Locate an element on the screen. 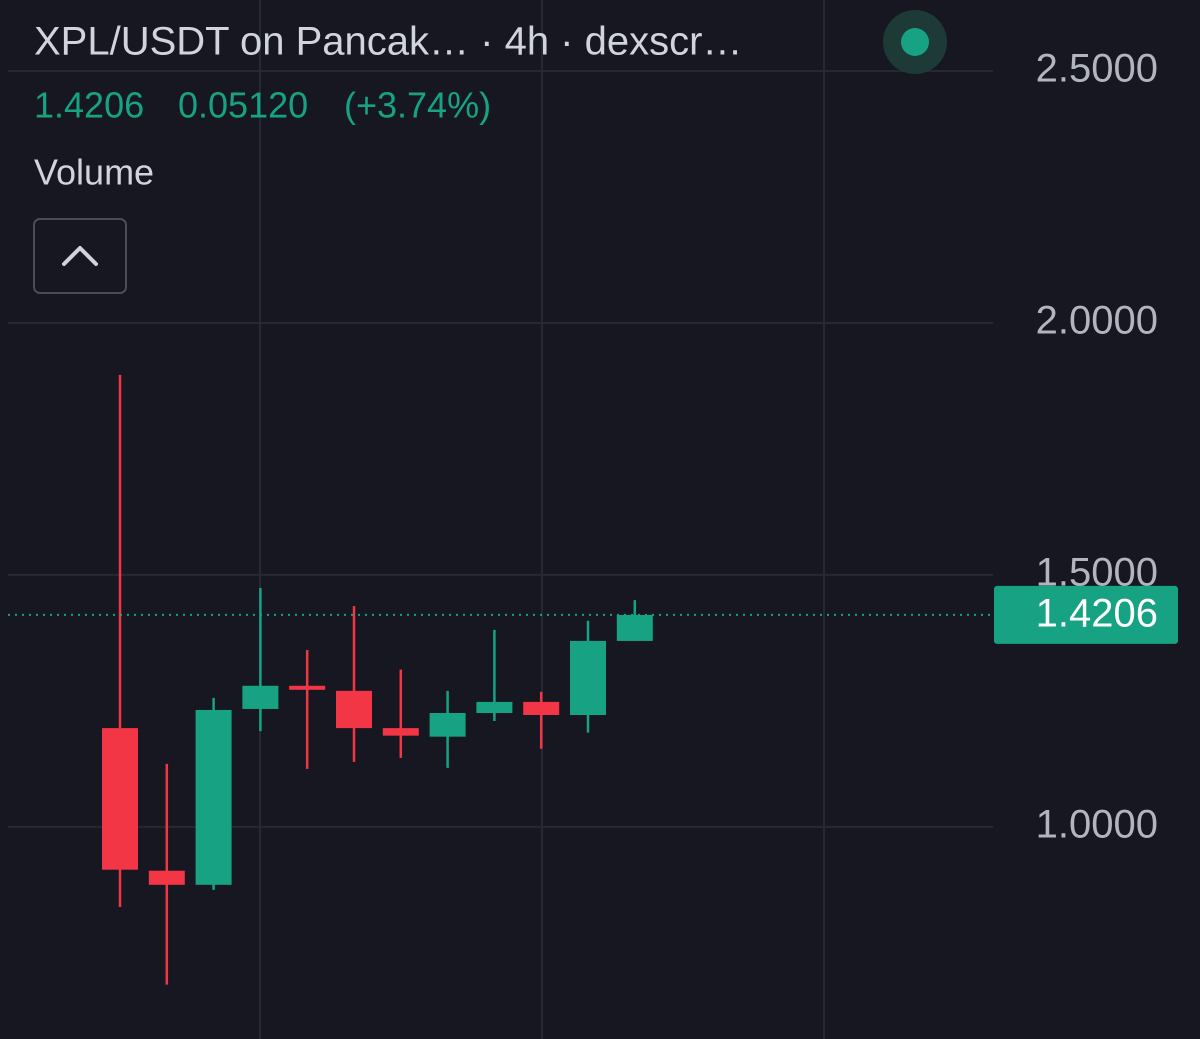 The height and width of the screenshot is (1039, 1200). indicator-label: Volume is located at coordinates (94, 172).